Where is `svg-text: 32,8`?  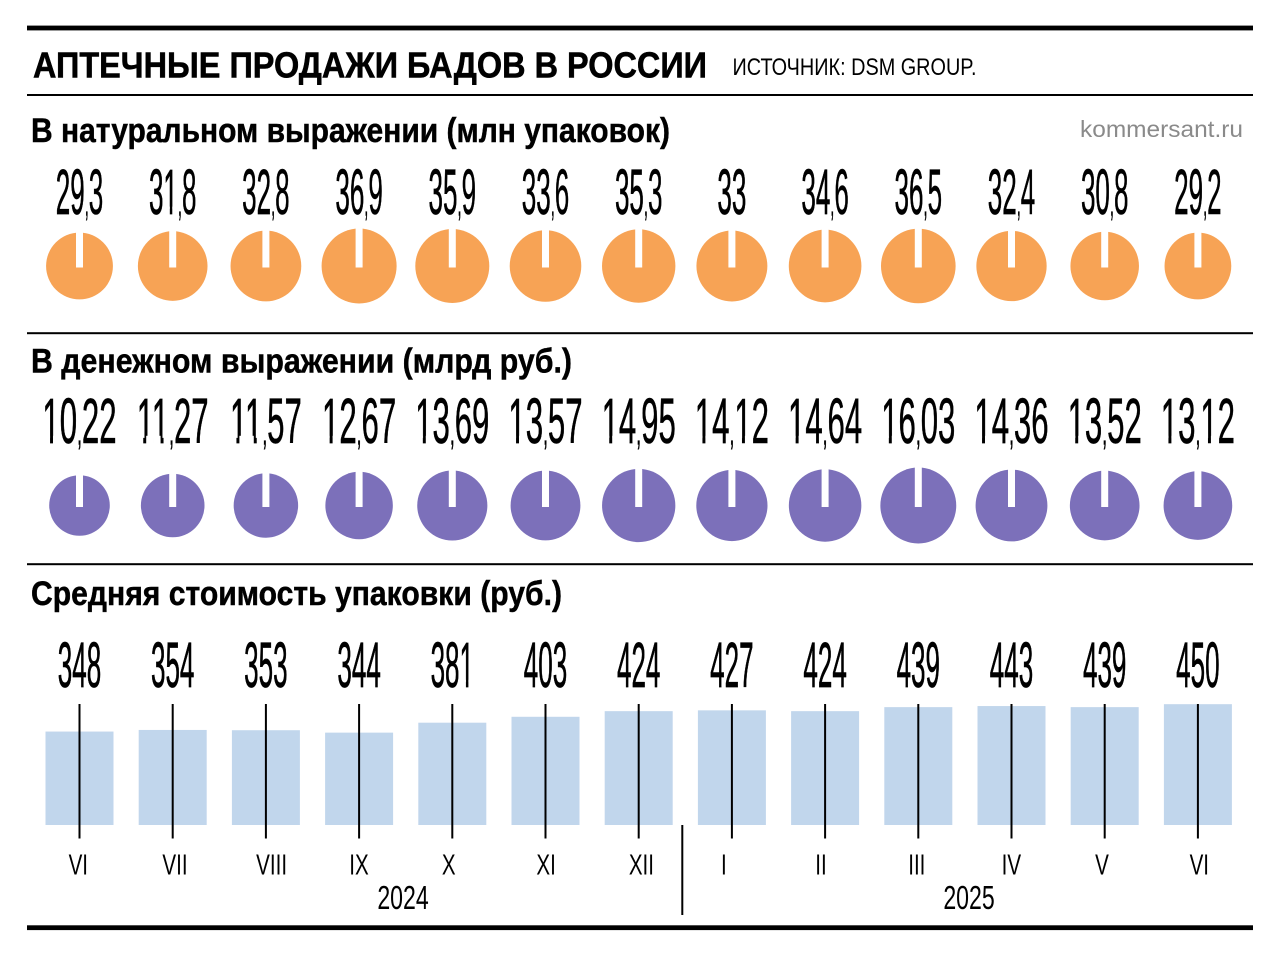
svg-text: 32,8 is located at coordinates (266, 192).